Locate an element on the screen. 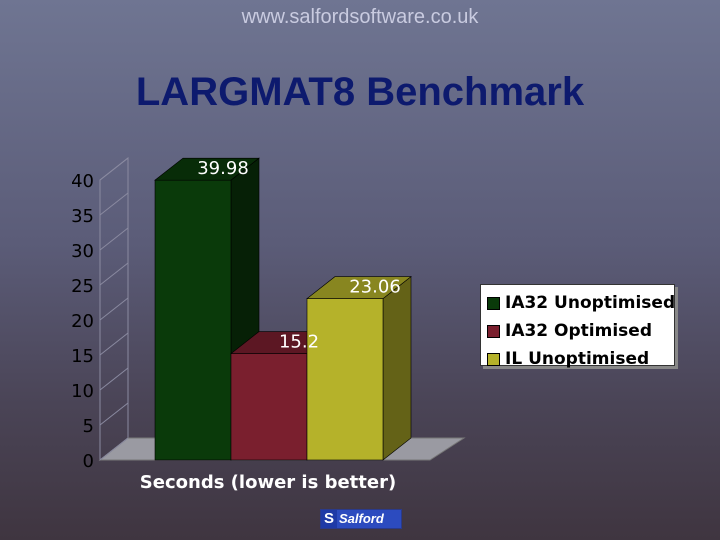  y-tick-label: 20 is located at coordinates (82, 321).